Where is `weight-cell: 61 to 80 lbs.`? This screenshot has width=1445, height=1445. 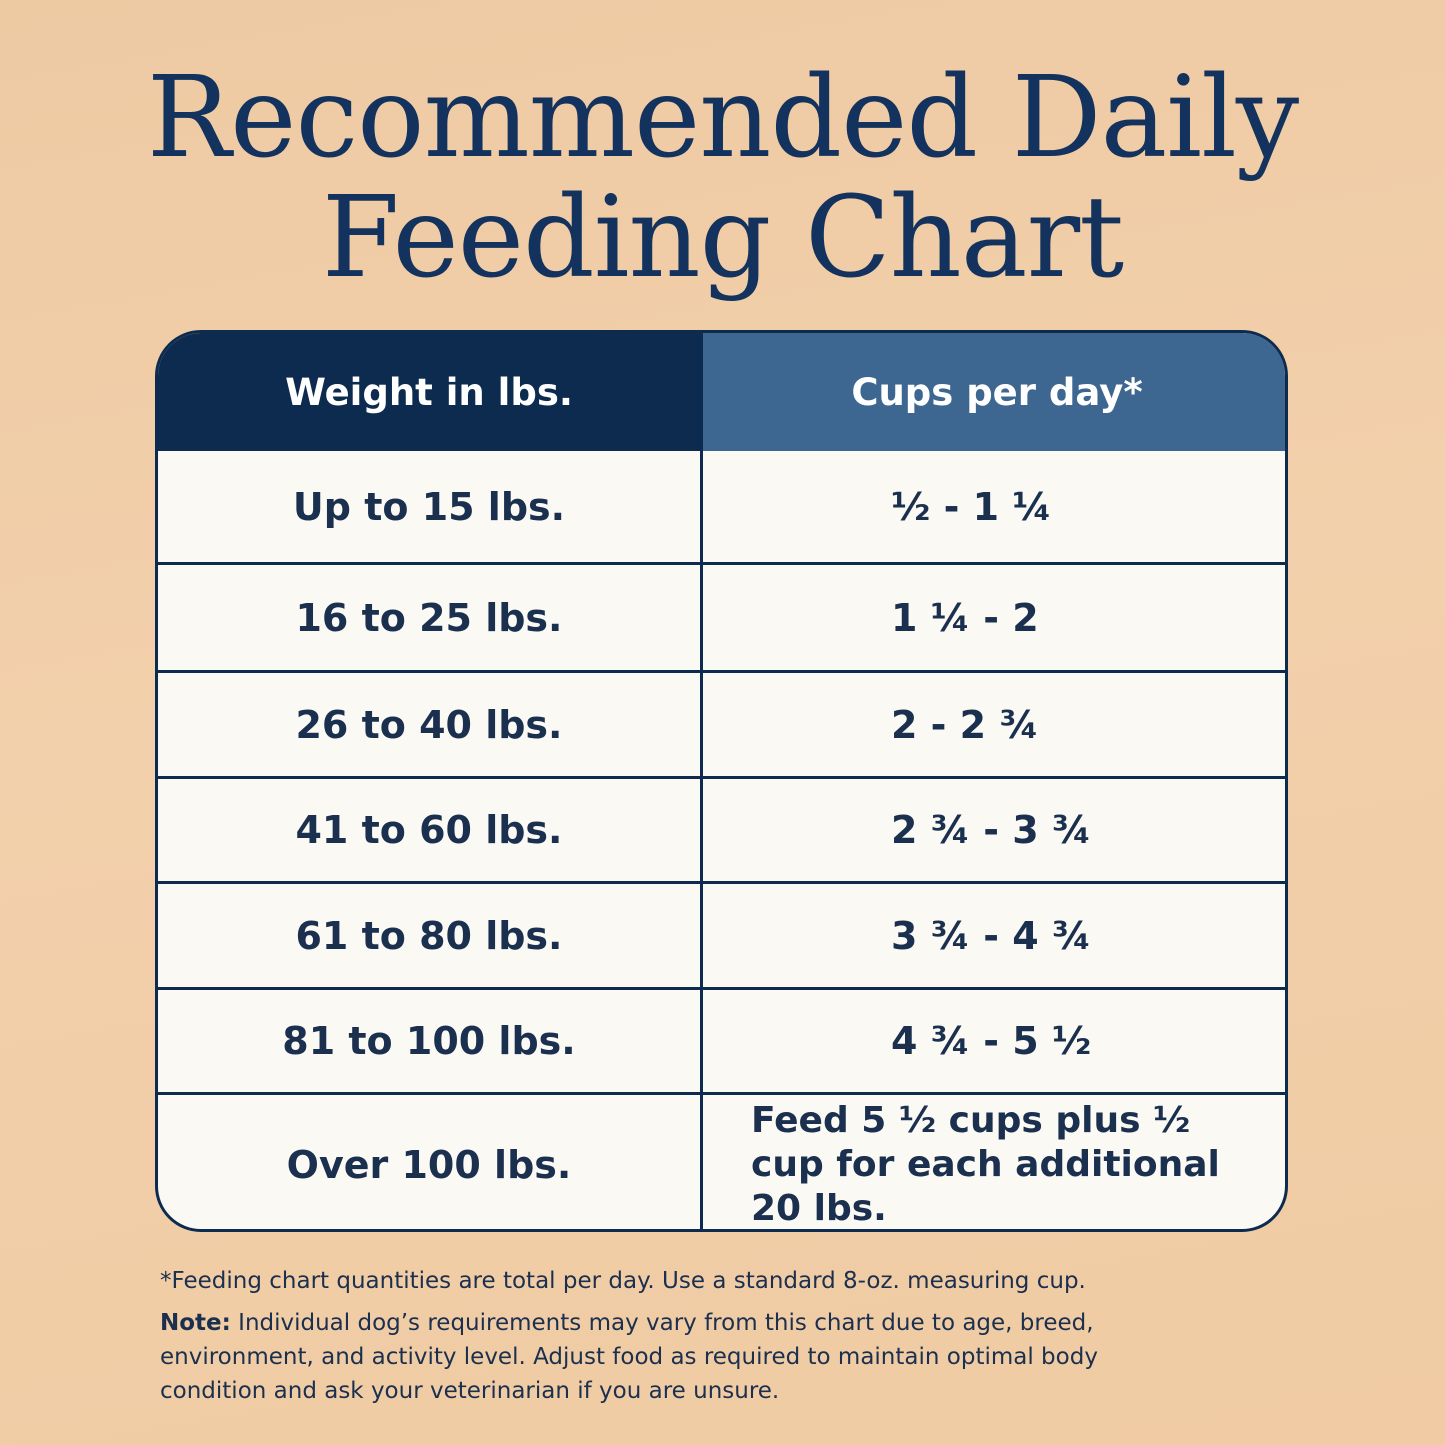 weight-cell: 61 to 80 lbs. is located at coordinates (430, 937).